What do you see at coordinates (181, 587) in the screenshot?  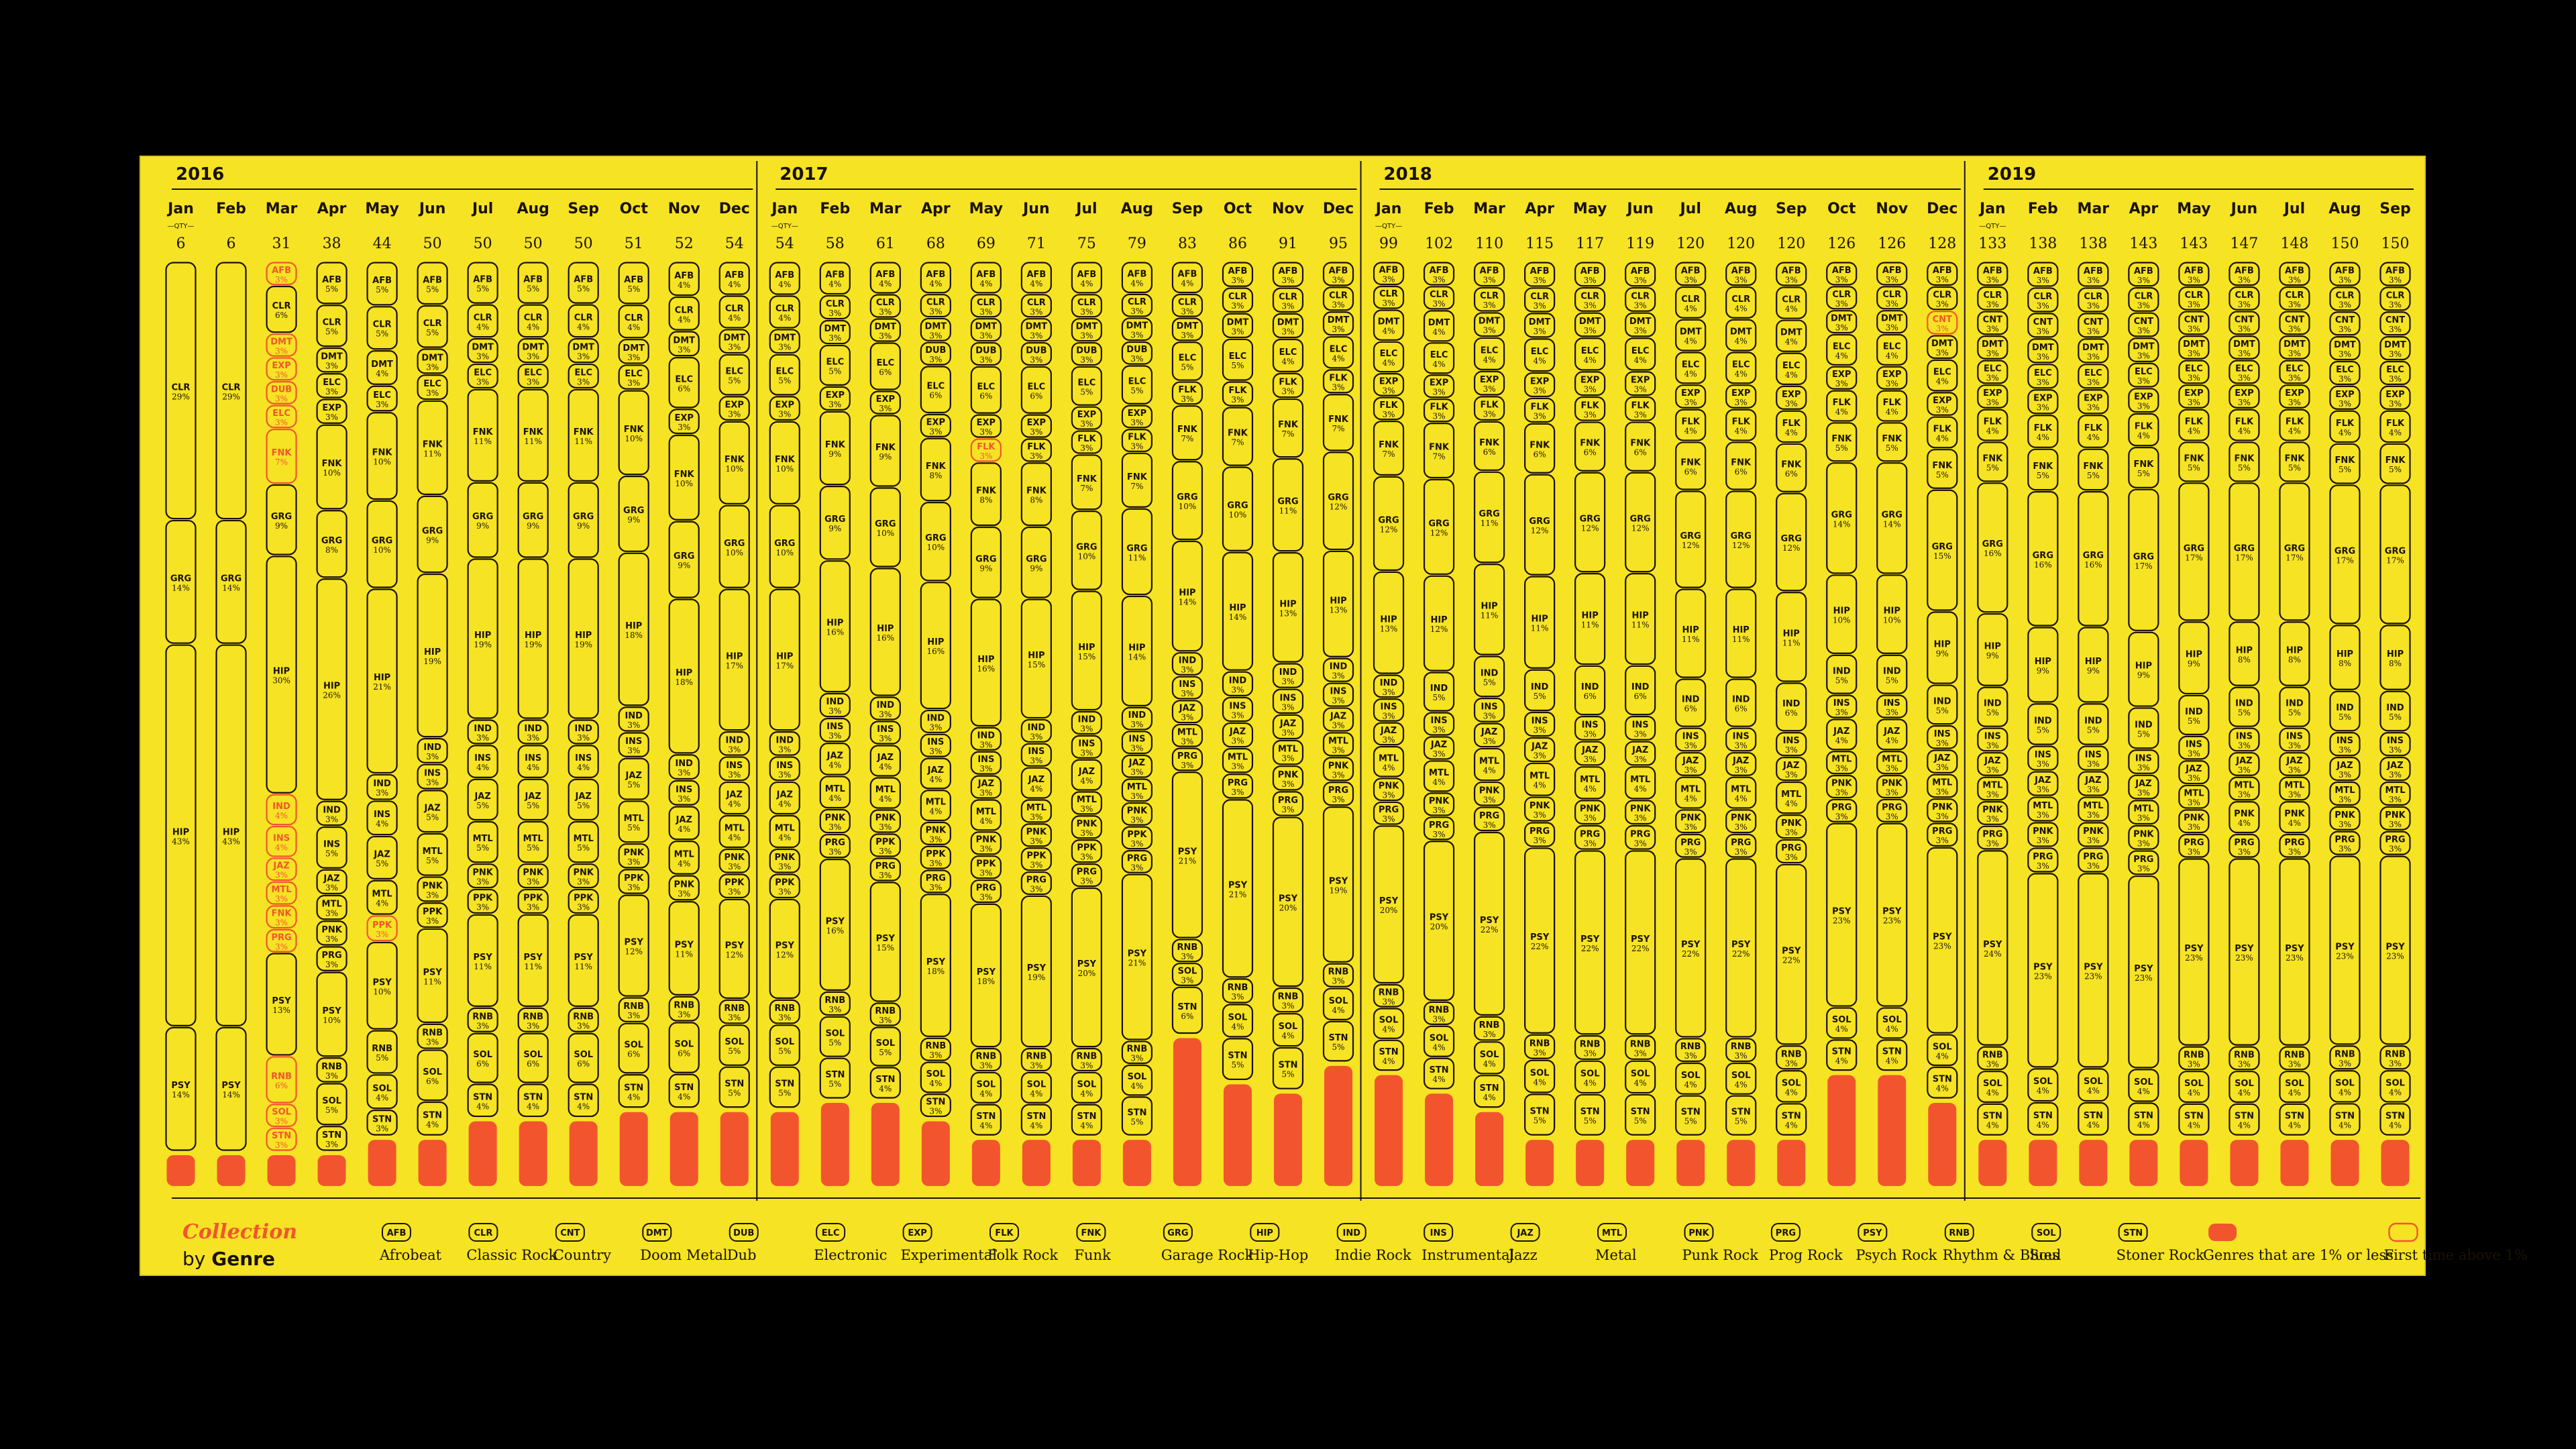 I see `segment-pct: 14%` at bounding box center [181, 587].